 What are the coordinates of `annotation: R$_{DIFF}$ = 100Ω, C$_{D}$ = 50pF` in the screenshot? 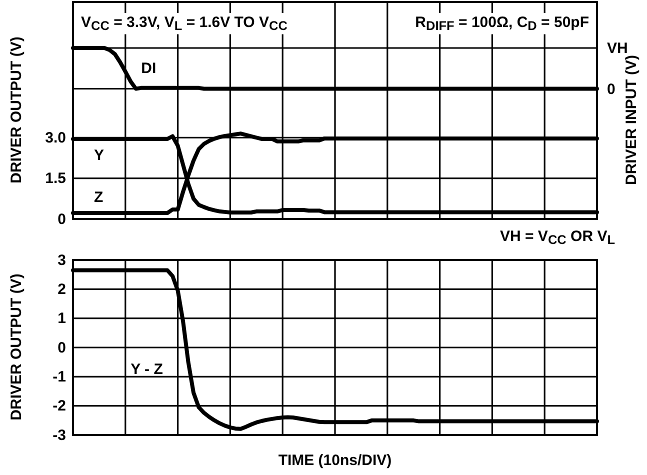 It's located at (502, 24).